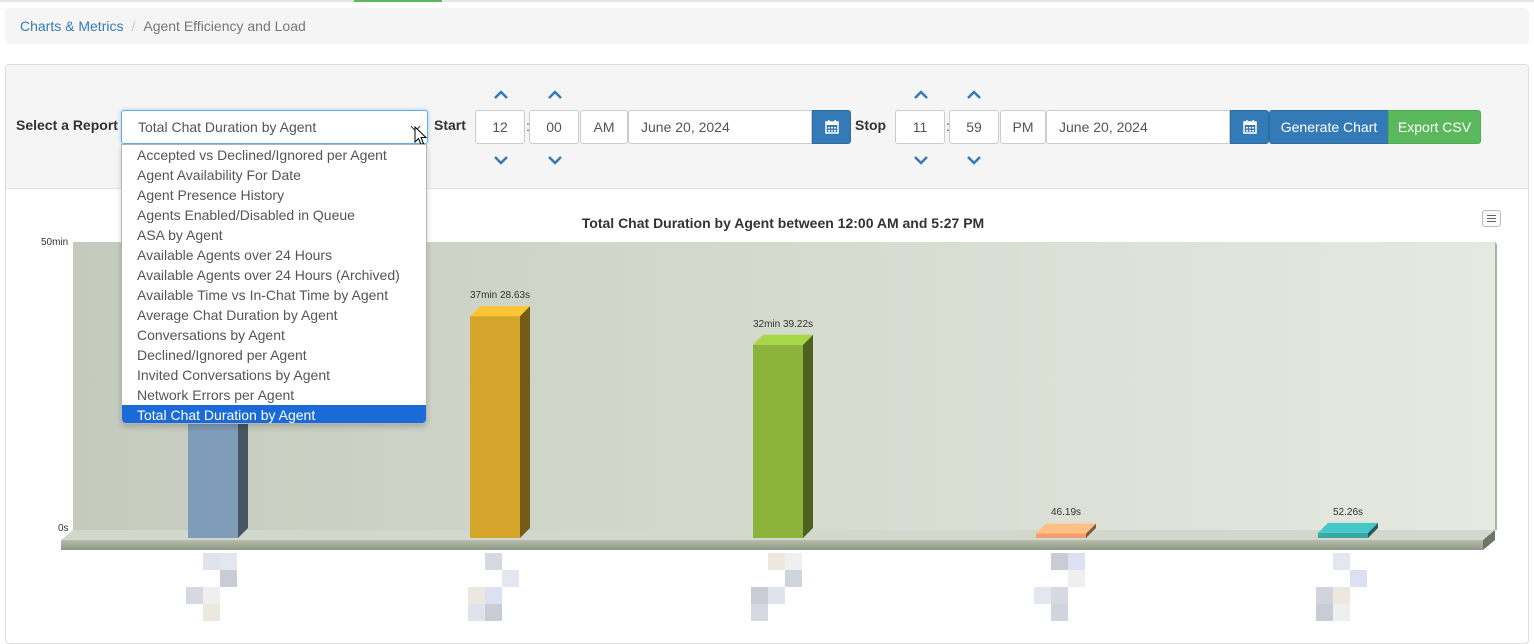 The height and width of the screenshot is (644, 1534). Describe the element at coordinates (234, 375) in the screenshot. I see `report-option: Invited Conversations by Agent` at that location.